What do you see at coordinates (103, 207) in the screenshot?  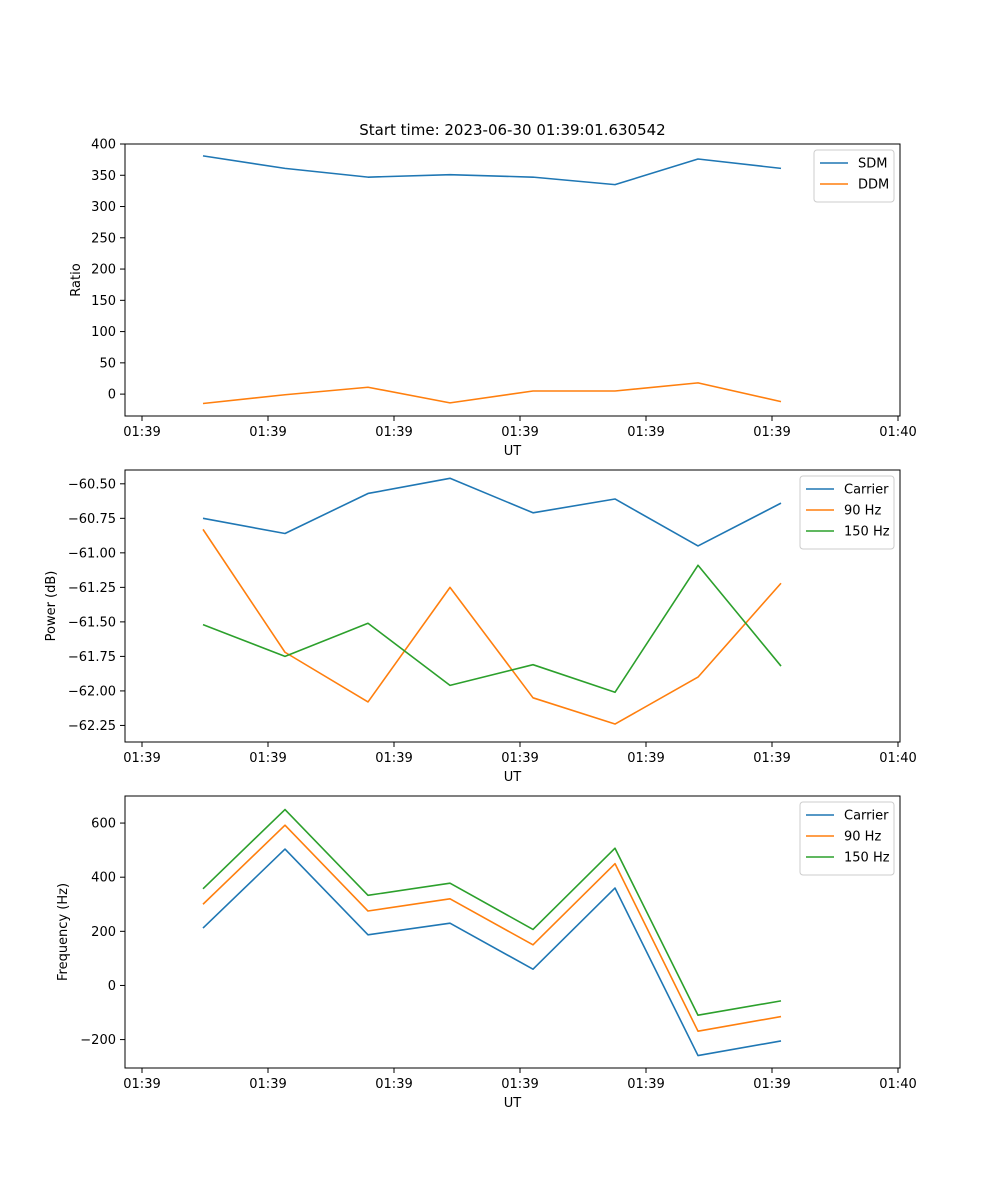 I see `y-tick-label: 300` at bounding box center [103, 207].